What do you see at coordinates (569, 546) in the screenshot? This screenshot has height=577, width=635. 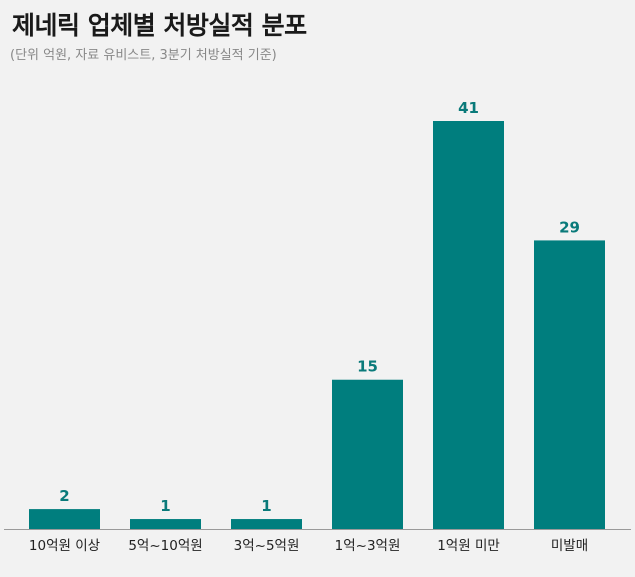 I see `x-tick-label-6: 미발매` at bounding box center [569, 546].